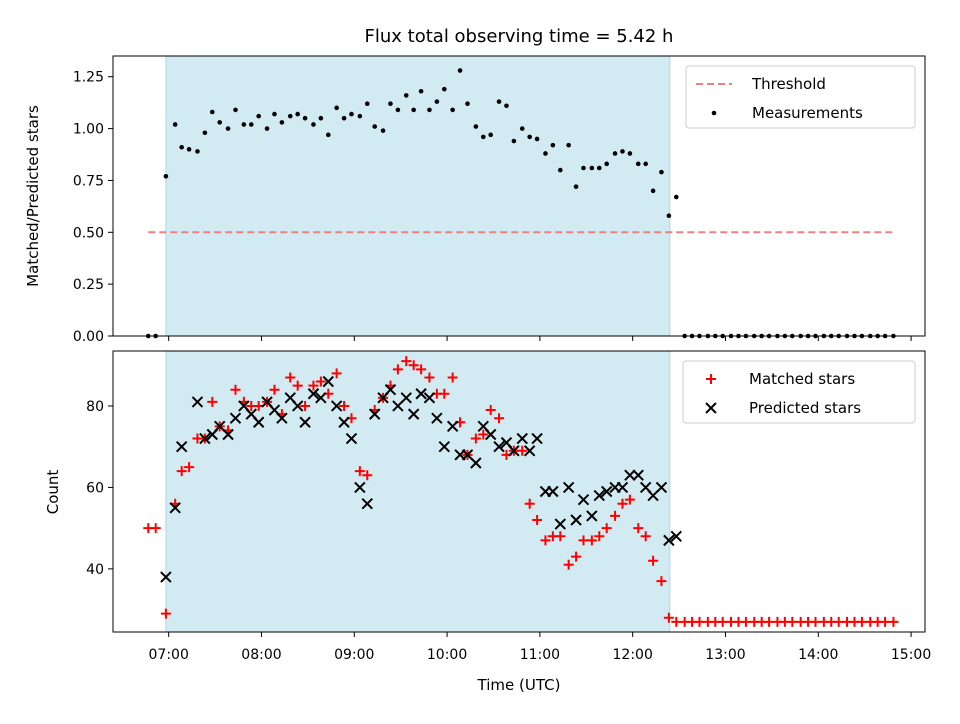  Describe the element at coordinates (519, 36) in the screenshot. I see `chart-title: Flux total observing time = 5.42 h` at that location.